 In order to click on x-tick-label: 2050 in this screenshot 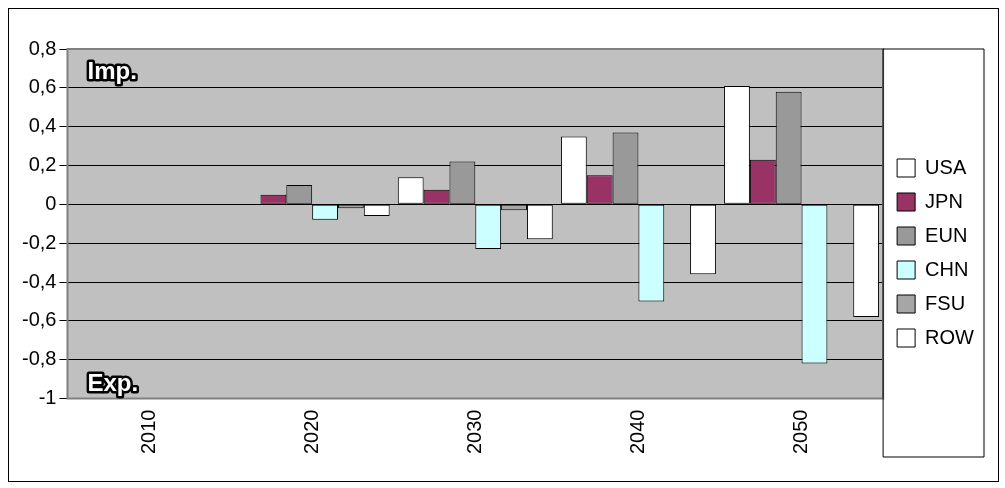, I will do `click(800, 432)`.